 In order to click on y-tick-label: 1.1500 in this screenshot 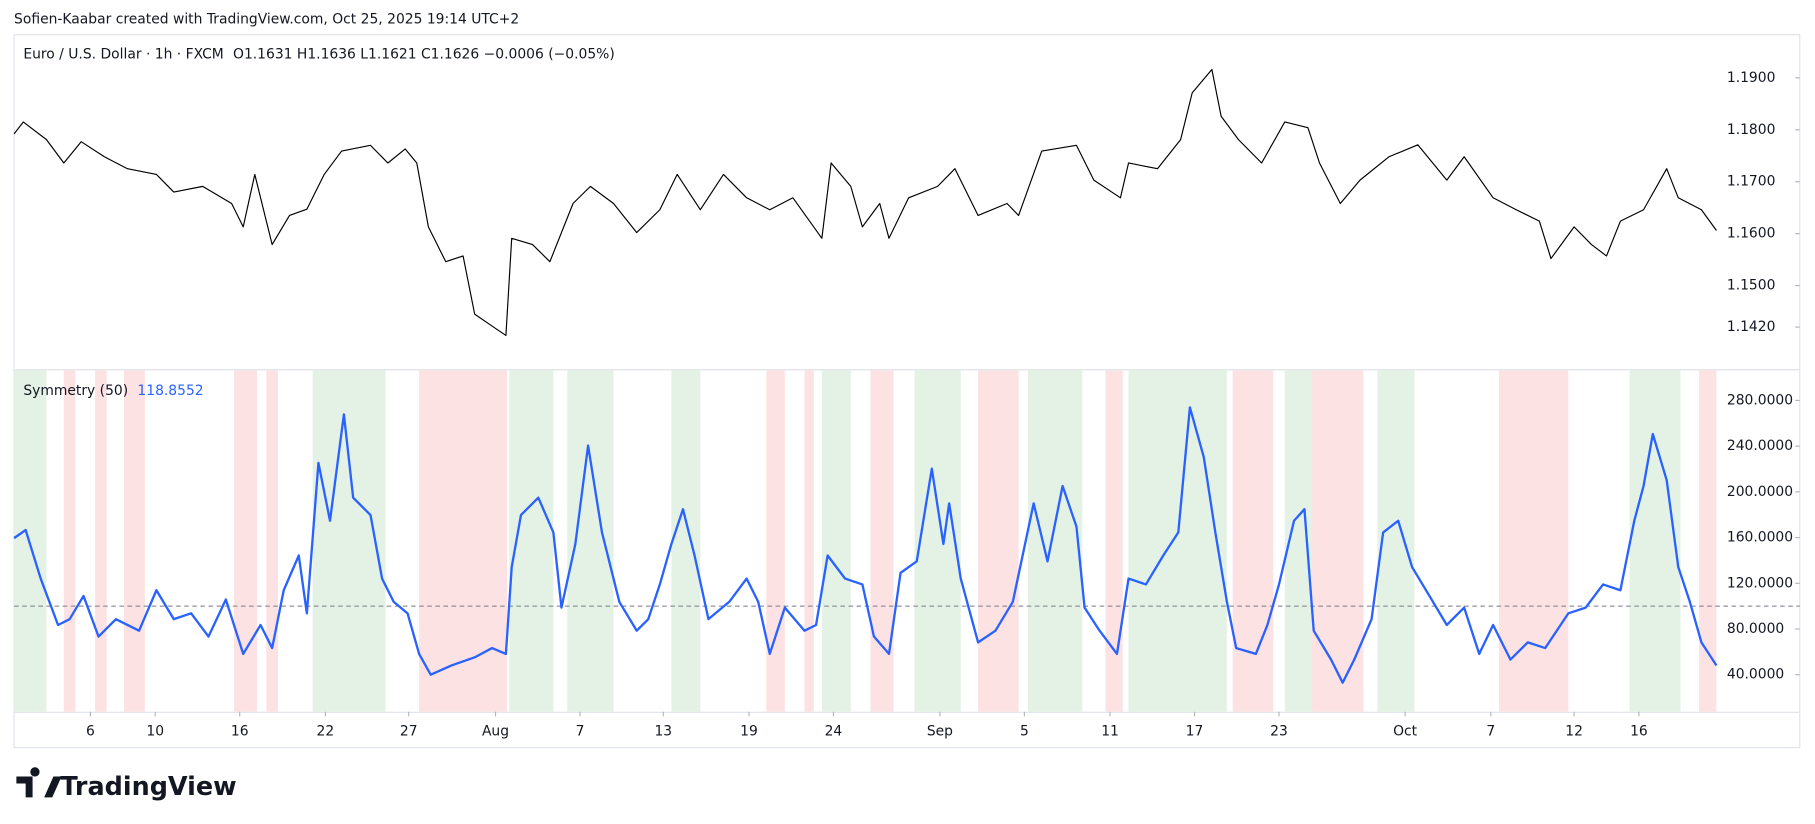, I will do `click(1751, 286)`.